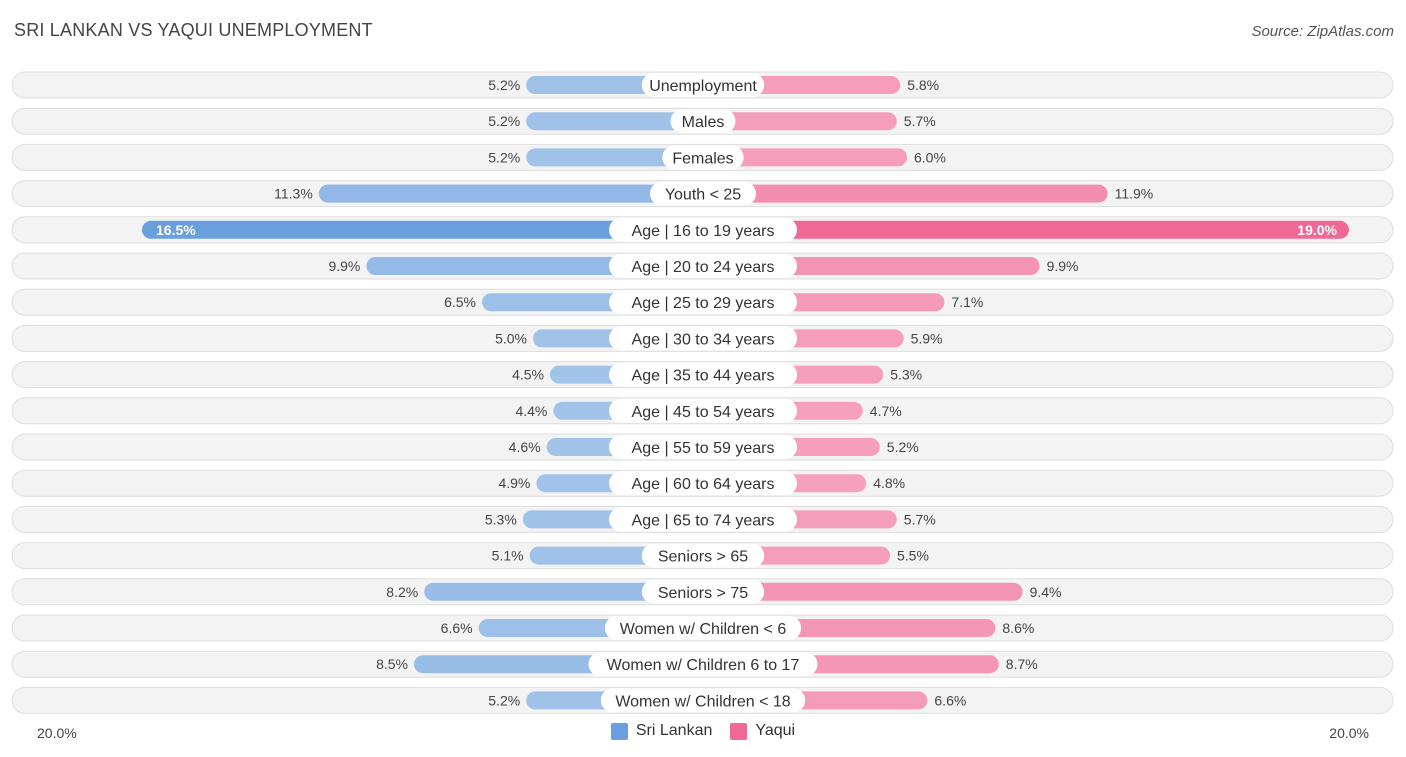 This screenshot has width=1406, height=757. I want to click on value-label-sri-lankan: 16.5%, so click(176, 230).